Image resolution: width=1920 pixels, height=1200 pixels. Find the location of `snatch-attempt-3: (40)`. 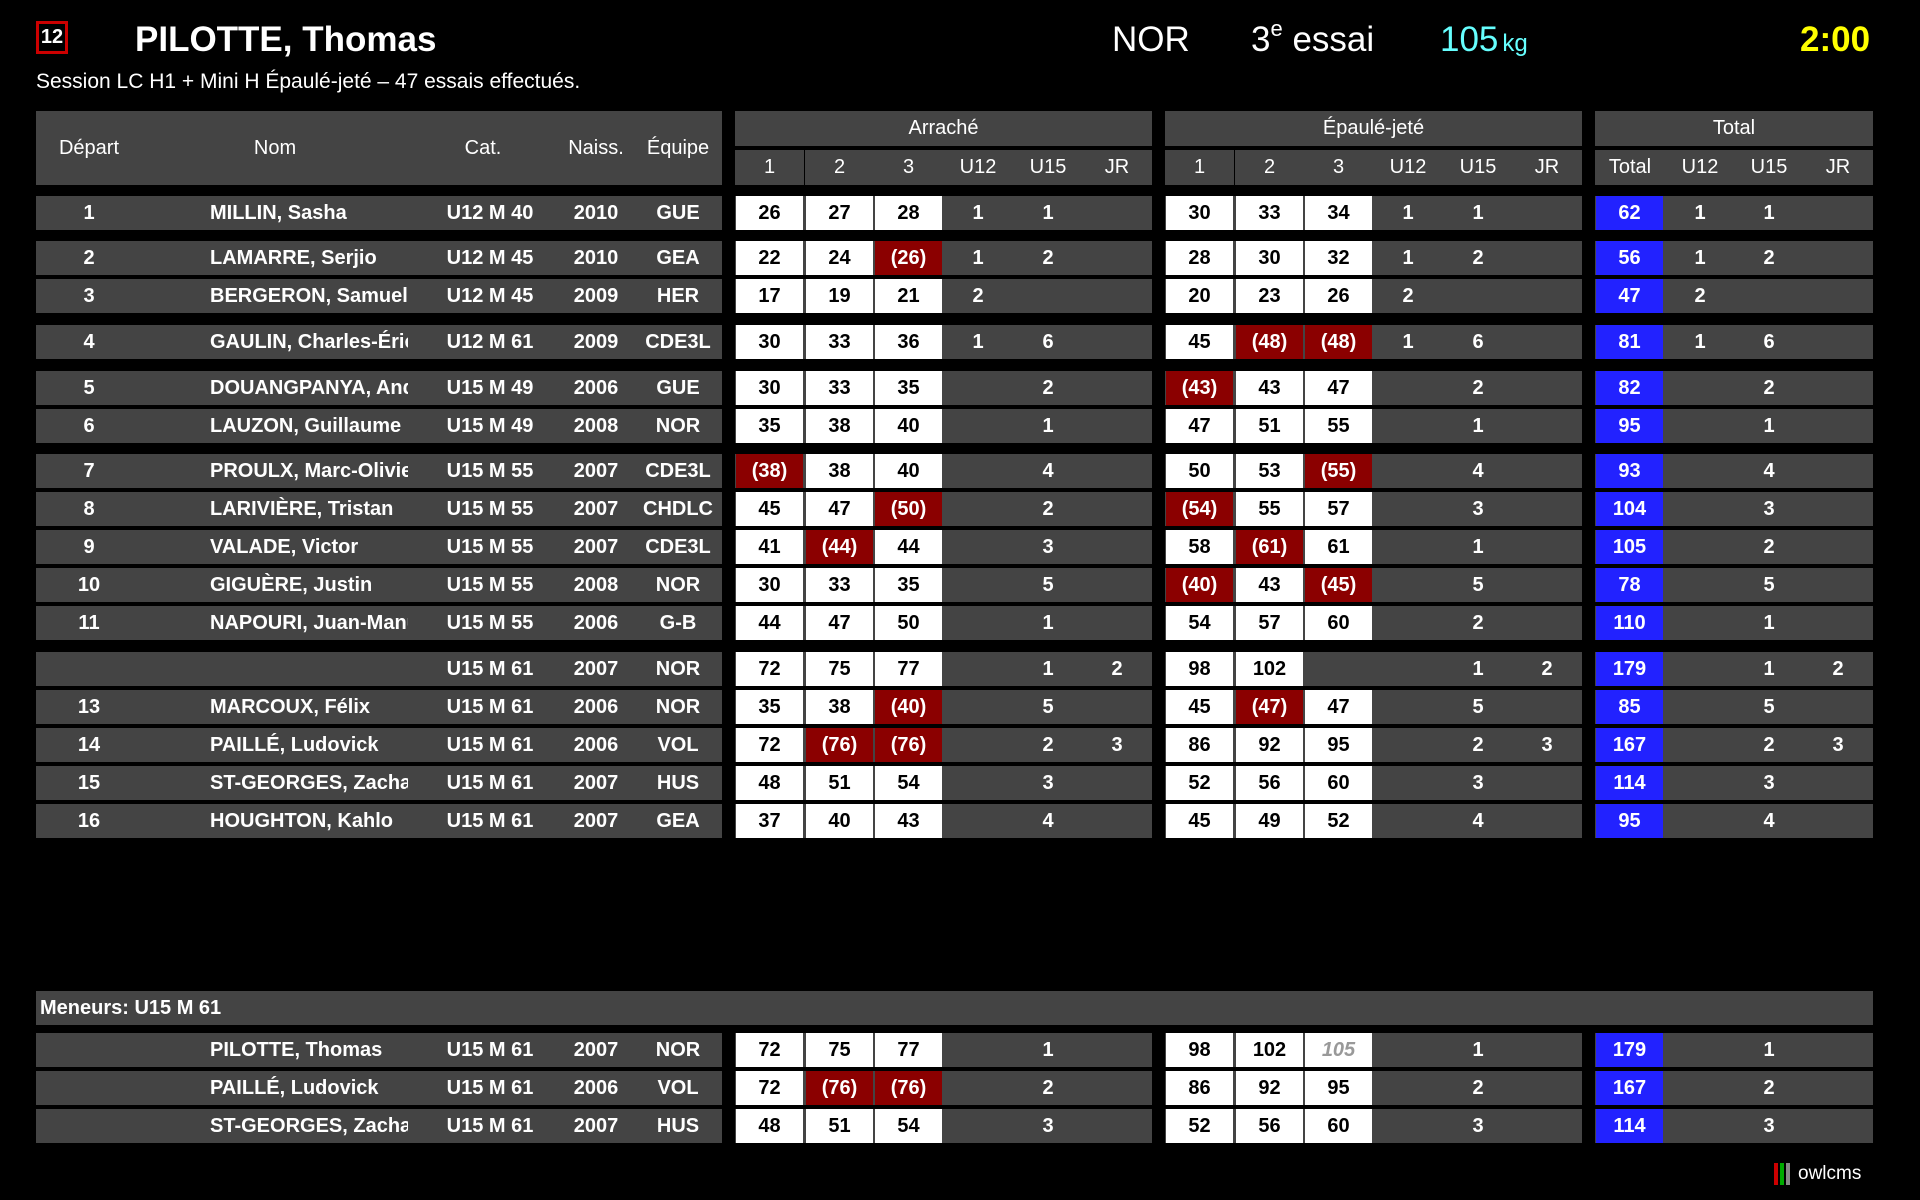

snatch-attempt-3: (40) is located at coordinates (908, 707).